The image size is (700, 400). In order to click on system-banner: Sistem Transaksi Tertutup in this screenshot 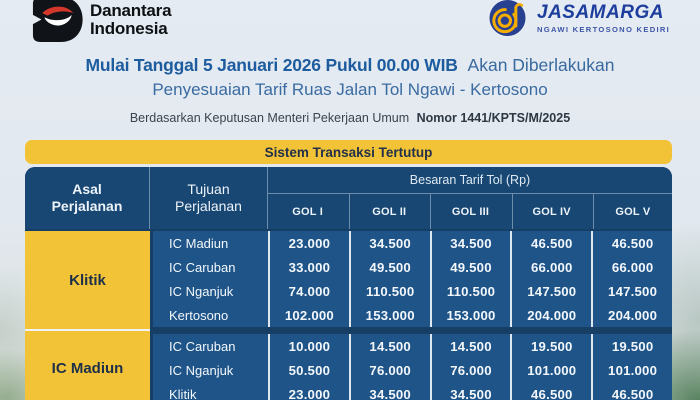, I will do `click(348, 152)`.